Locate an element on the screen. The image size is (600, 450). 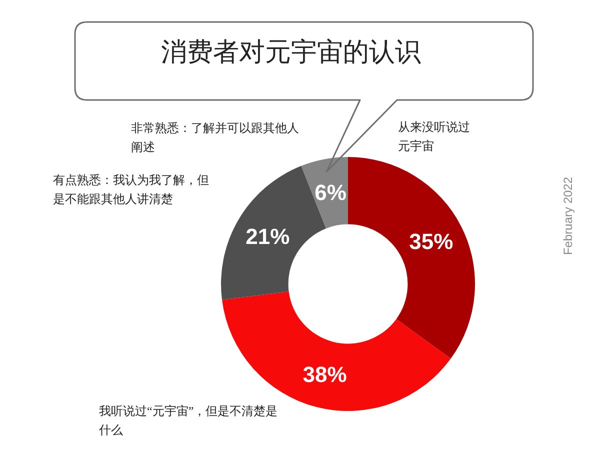
title: 消费者对元宇宙的认识 is located at coordinates (291, 52).